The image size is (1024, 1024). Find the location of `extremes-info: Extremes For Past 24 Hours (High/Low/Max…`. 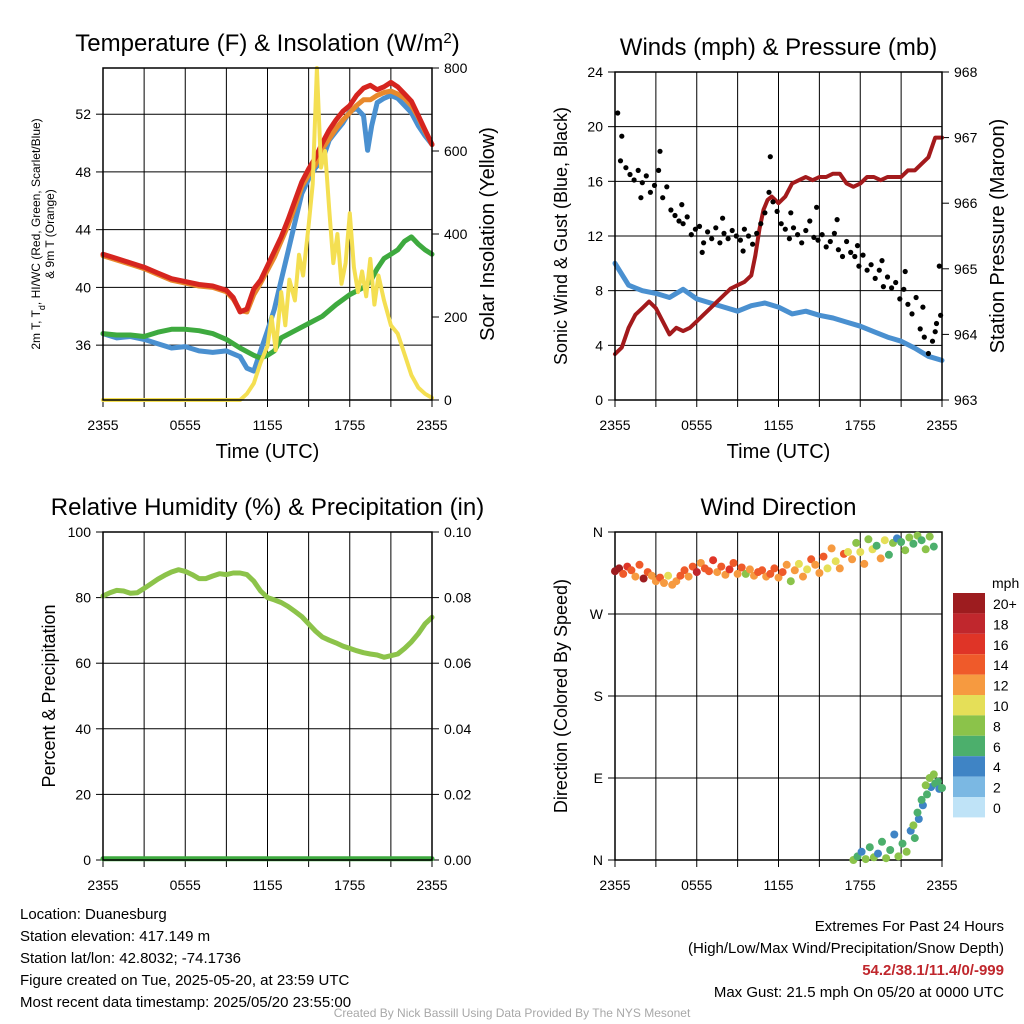

extremes-info: Extremes For Past 24 Hours (High/Low/Max… is located at coordinates (846, 960).